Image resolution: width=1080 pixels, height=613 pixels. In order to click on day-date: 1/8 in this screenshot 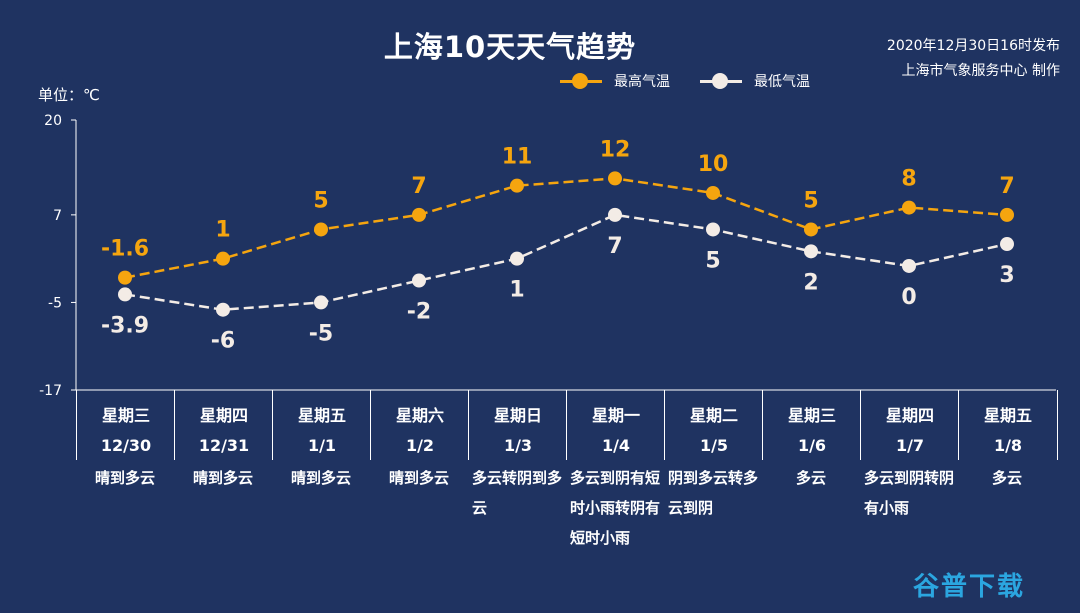, I will do `click(1008, 445)`.